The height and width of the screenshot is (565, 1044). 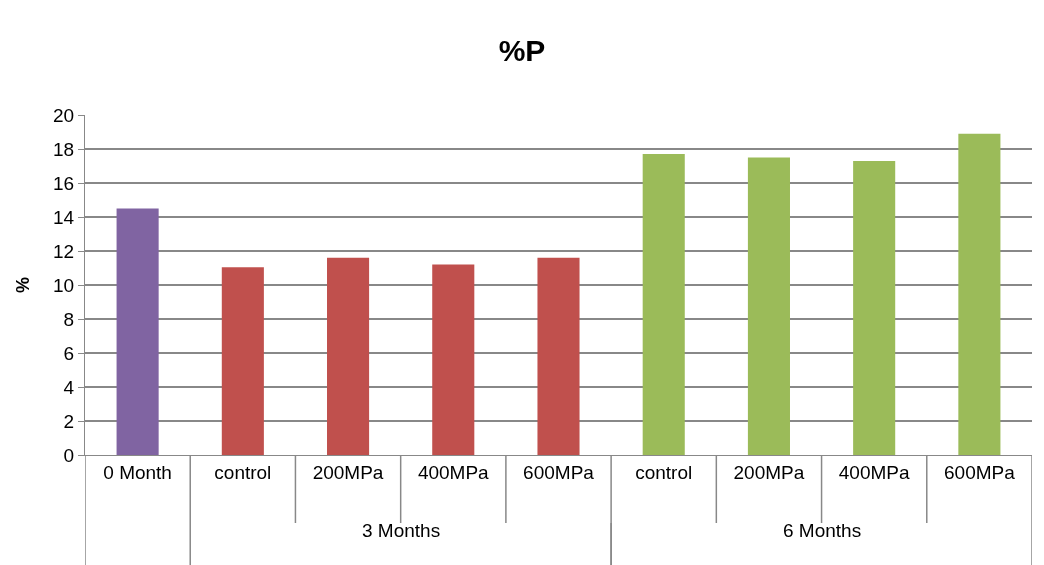 I want to click on y-tick-label: 8, so click(x=69, y=319).